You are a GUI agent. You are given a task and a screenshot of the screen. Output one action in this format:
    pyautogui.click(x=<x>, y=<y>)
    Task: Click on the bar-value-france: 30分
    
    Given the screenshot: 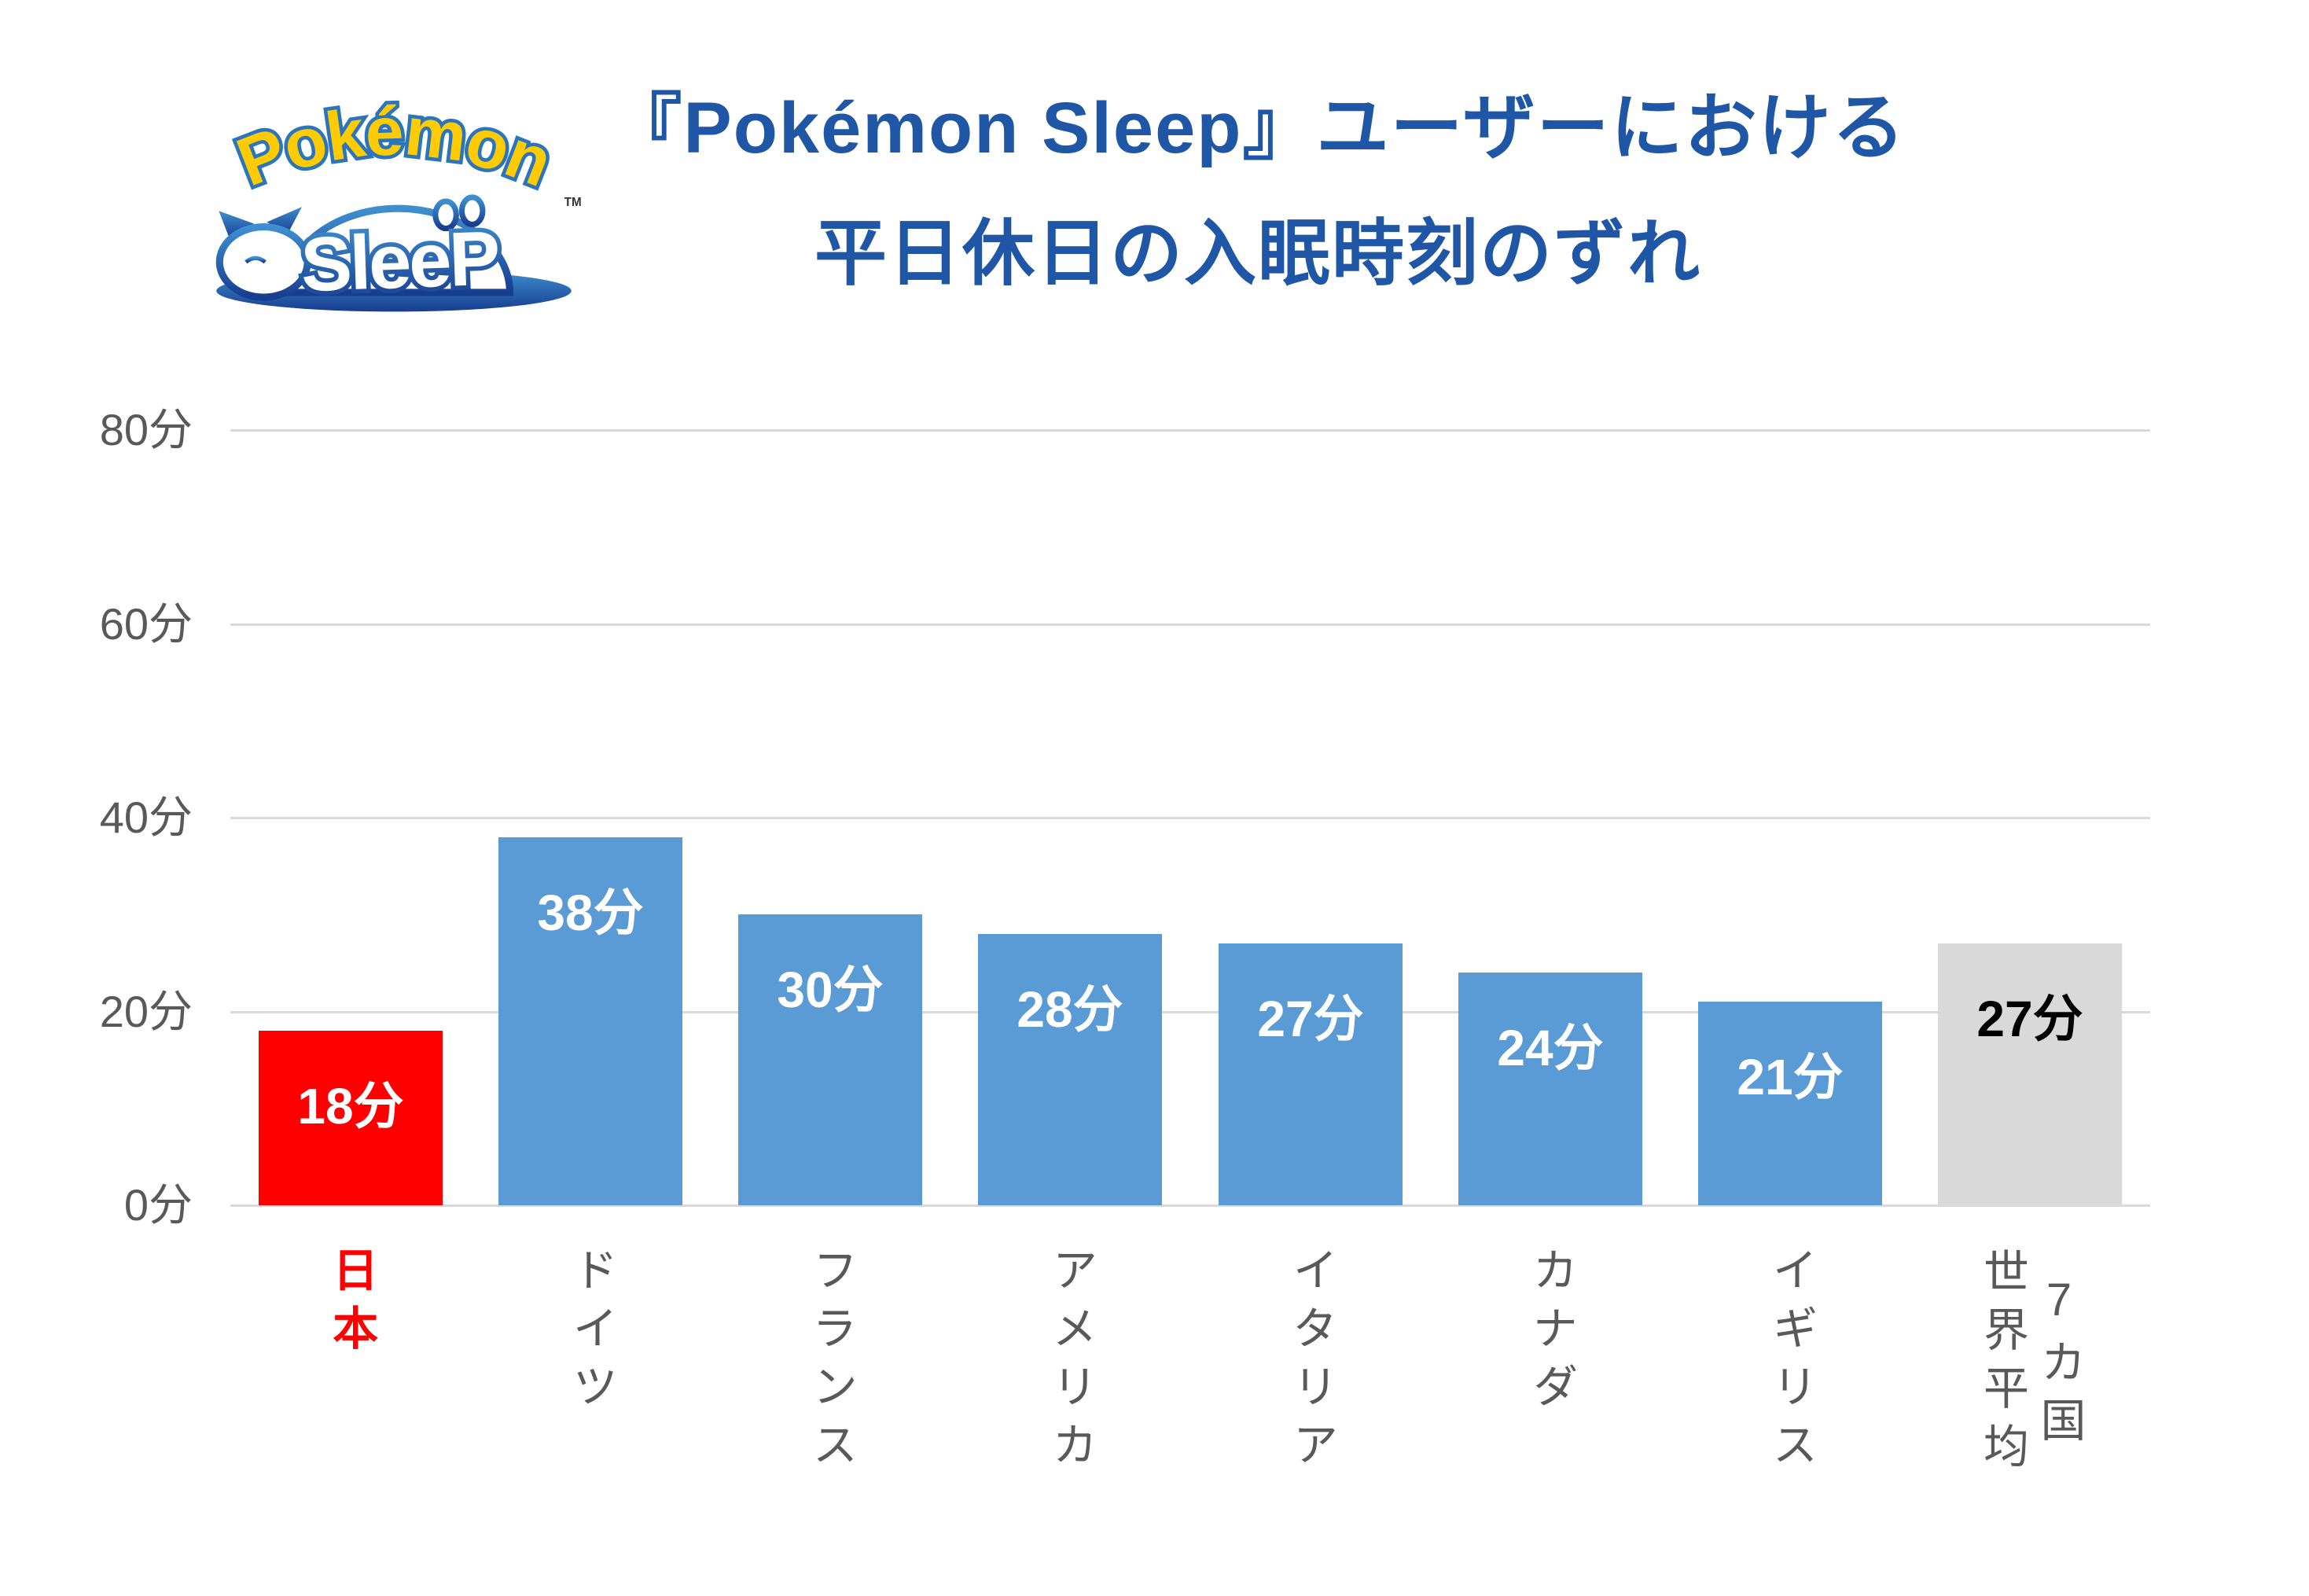 What is the action you would take?
    pyautogui.click(x=830, y=990)
    